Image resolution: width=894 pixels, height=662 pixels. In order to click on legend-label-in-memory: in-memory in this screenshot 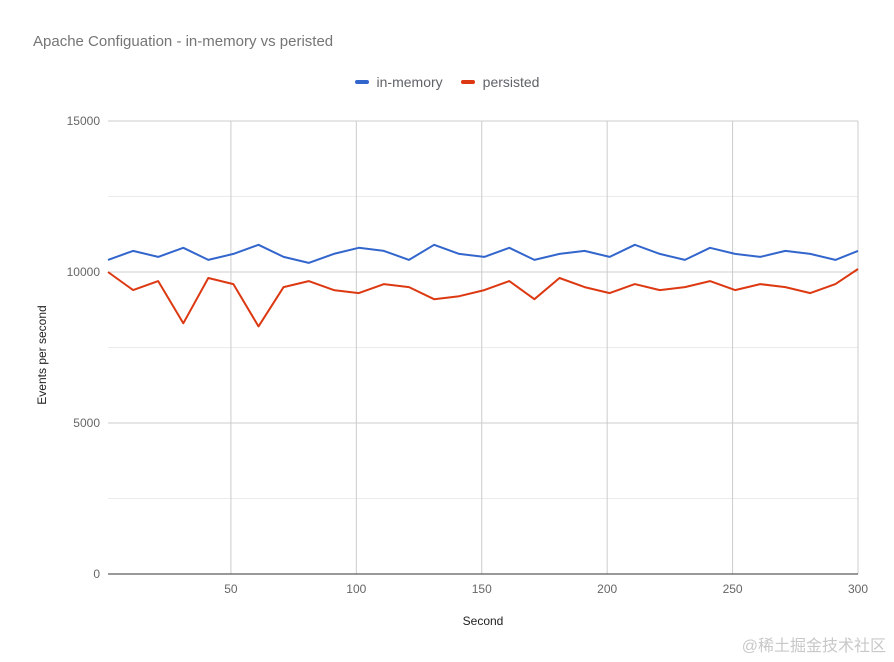, I will do `click(409, 82)`.